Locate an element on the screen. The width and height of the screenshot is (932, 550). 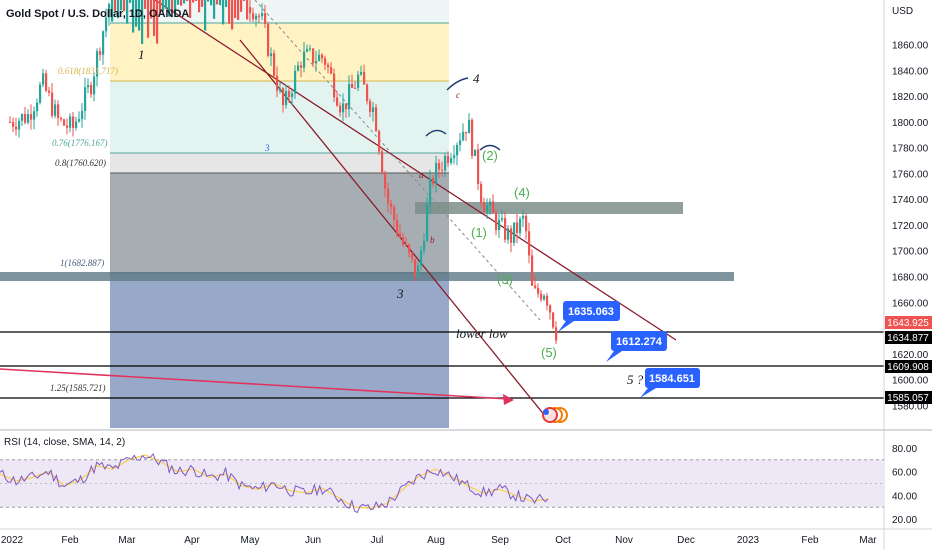
price-tag-1585-text: 1585.057 is located at coordinates (908, 398).